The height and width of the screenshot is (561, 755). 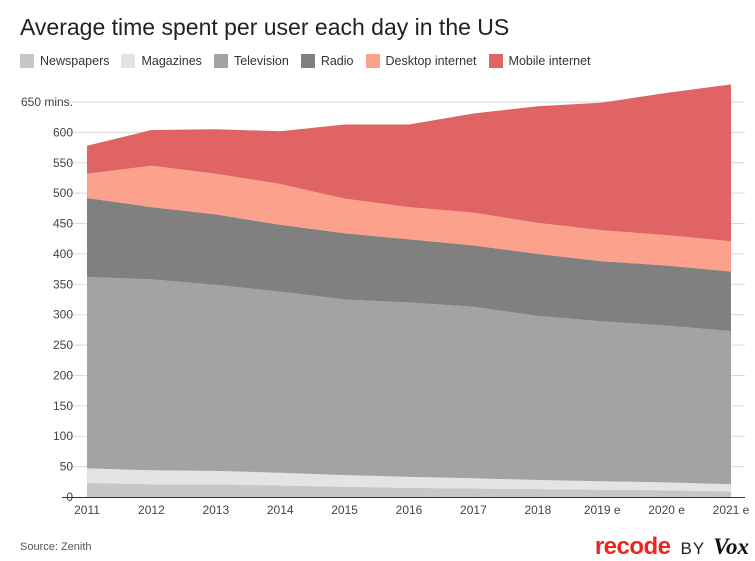 I want to click on x-tick-label: 2019 e, so click(x=602, y=510).